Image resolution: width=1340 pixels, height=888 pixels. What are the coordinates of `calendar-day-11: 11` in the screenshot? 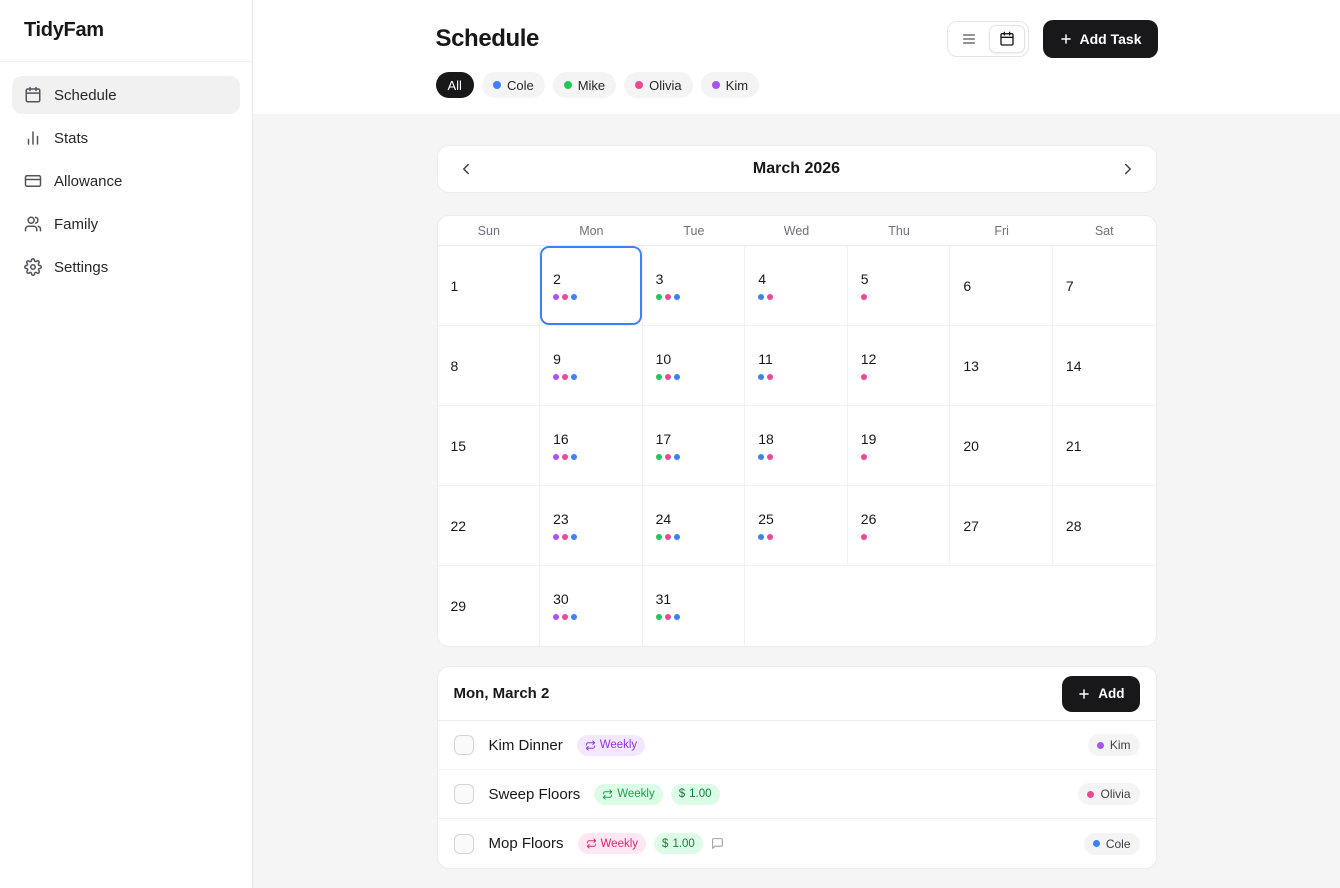 It's located at (796, 366).